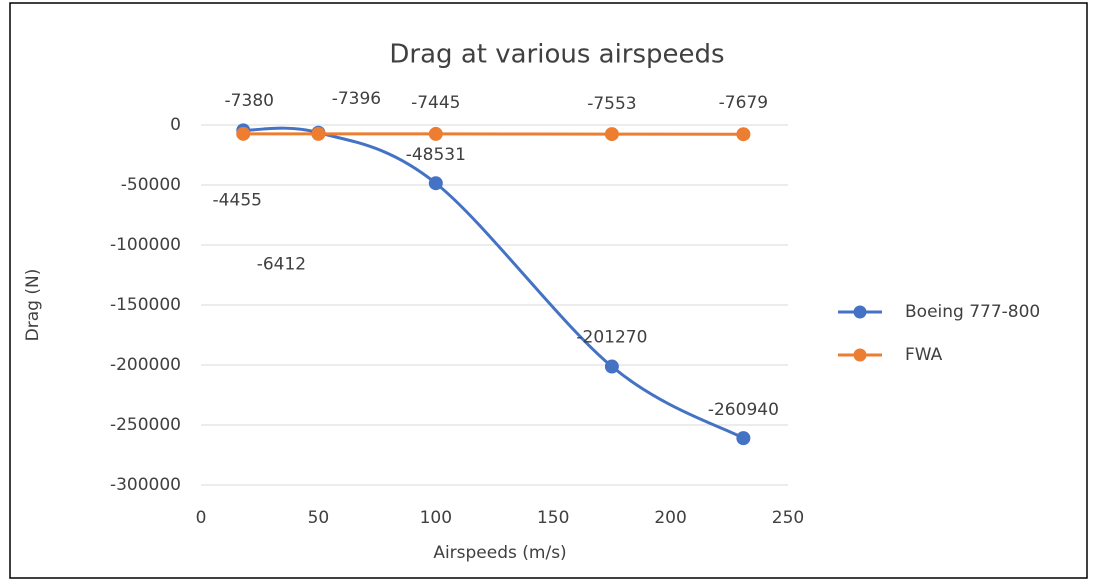 This screenshot has height=582, width=1097. What do you see at coordinates (33, 305) in the screenshot?
I see `y-axis-label: Drag (N)` at bounding box center [33, 305].